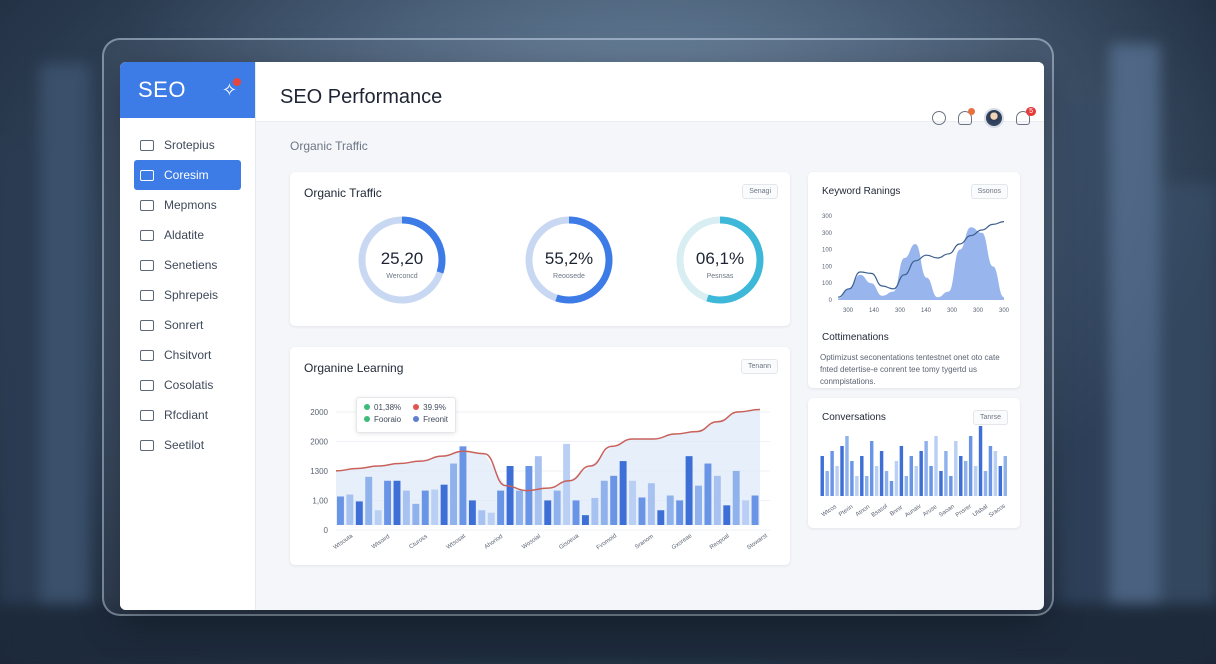 This screenshot has height=664, width=1216. What do you see at coordinates (846, 511) in the screenshot?
I see `conv-x-tick: Pterin` at bounding box center [846, 511].